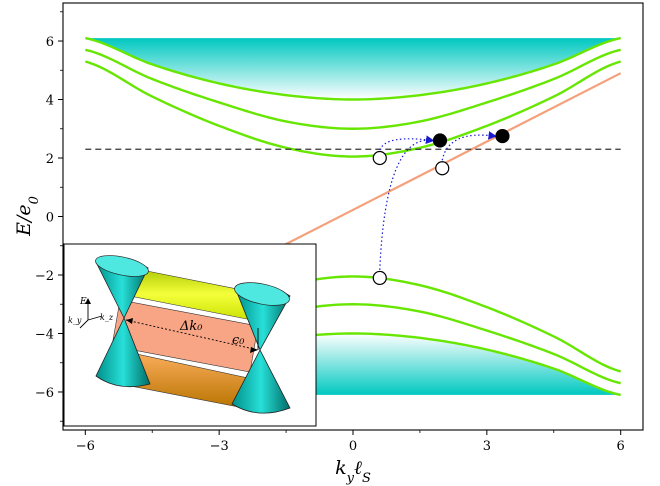 The width and height of the screenshot is (660, 486). Describe the element at coordinates (50, 159) in the screenshot. I see `y-tick-label-4: 2` at that location.